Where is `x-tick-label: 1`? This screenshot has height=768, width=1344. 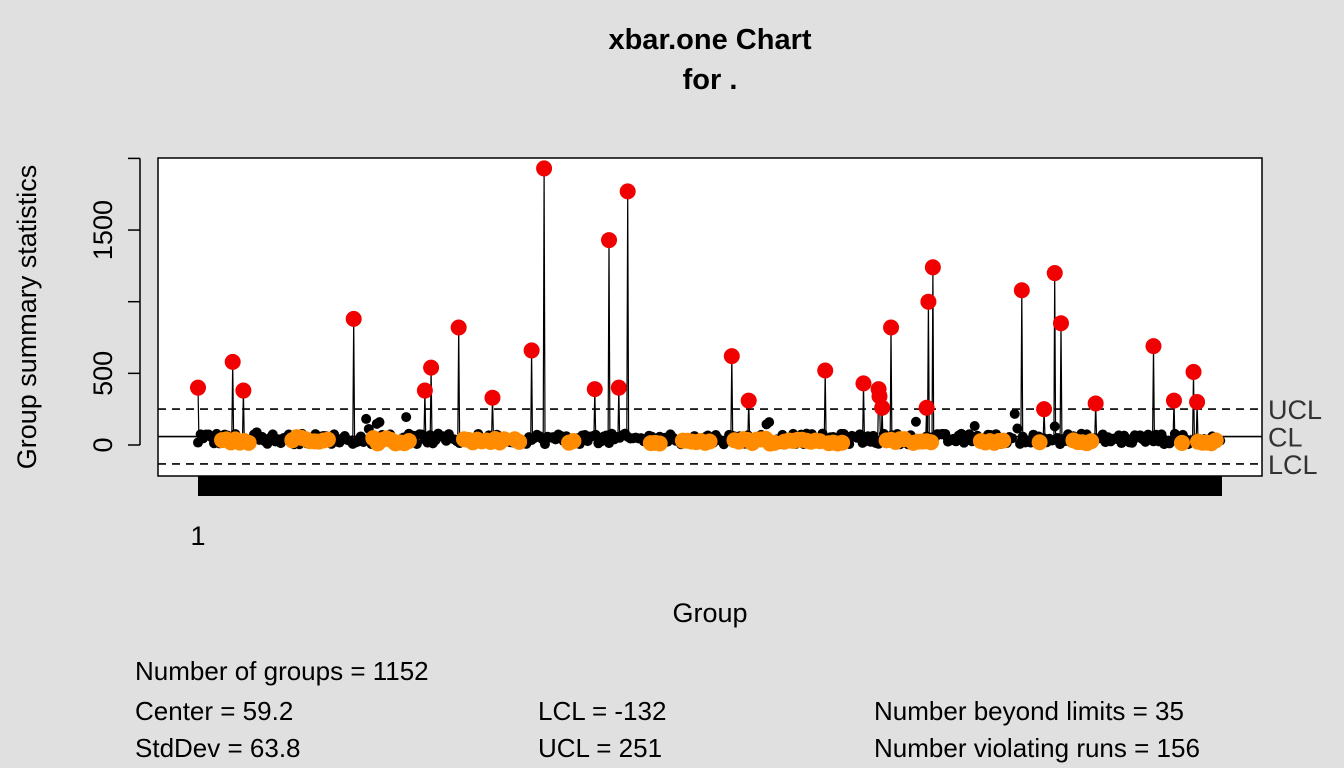
x-tick-label: 1 is located at coordinates (197, 536).